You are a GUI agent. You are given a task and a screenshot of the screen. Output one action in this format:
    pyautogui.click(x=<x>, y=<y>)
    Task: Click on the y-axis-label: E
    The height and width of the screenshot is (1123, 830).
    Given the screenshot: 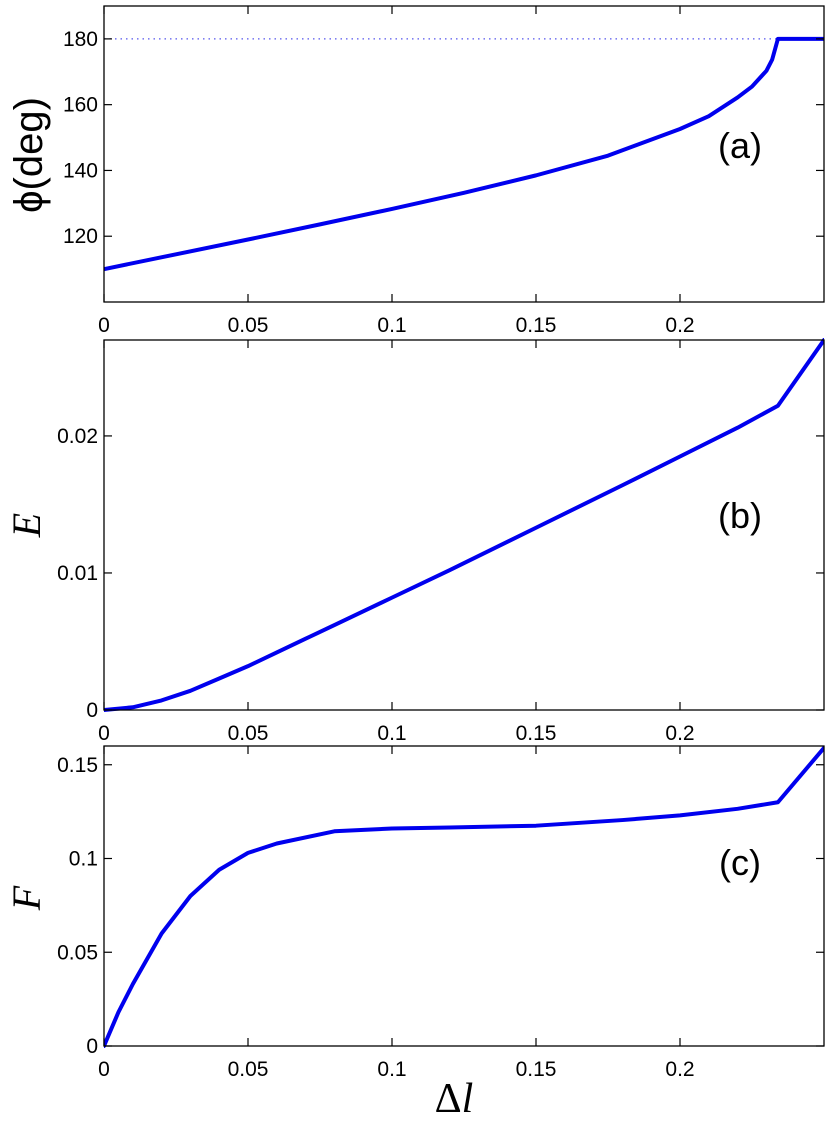 What is the action you would take?
    pyautogui.click(x=26, y=525)
    